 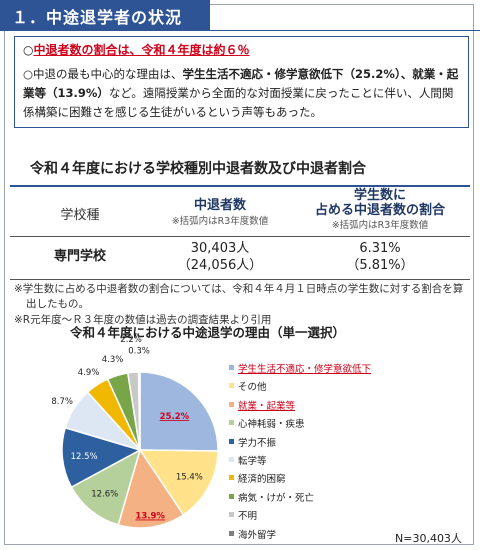 I want to click on cell-school-type: 専門学校, so click(x=79, y=256).